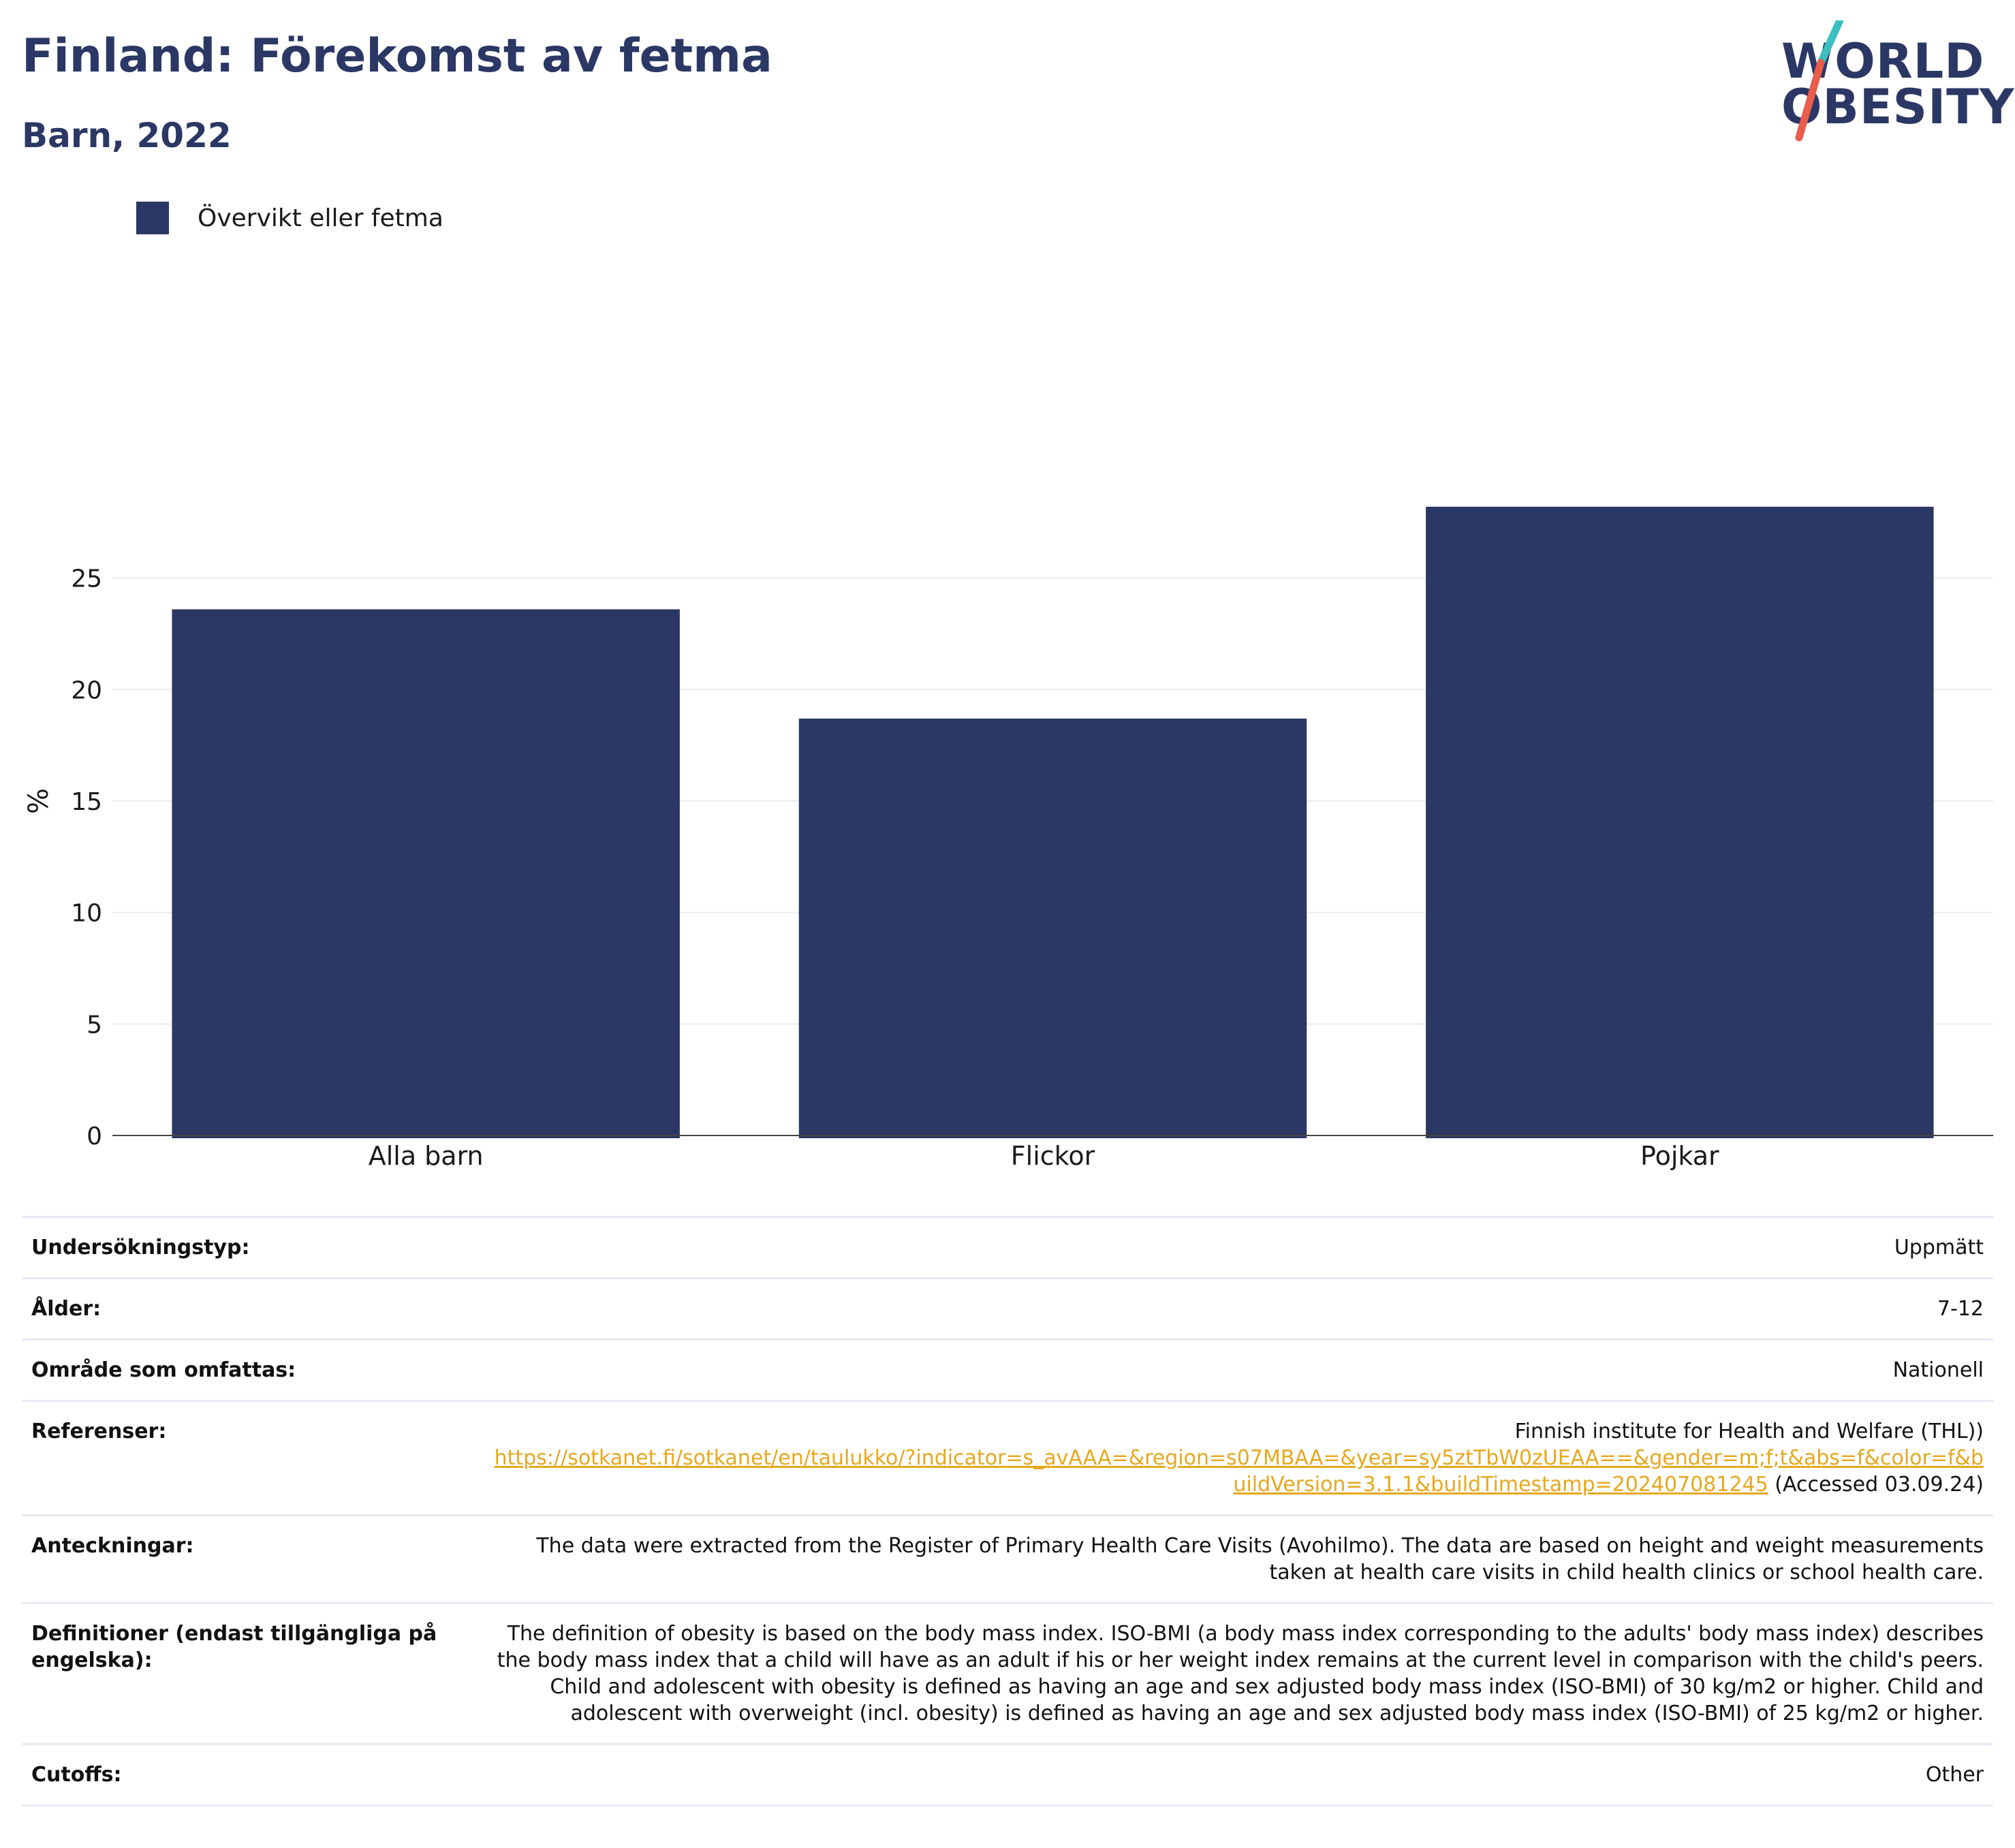 The image size is (2015, 1848). Describe the element at coordinates (87, 690) in the screenshot. I see `y-tick-label: 20` at that location.